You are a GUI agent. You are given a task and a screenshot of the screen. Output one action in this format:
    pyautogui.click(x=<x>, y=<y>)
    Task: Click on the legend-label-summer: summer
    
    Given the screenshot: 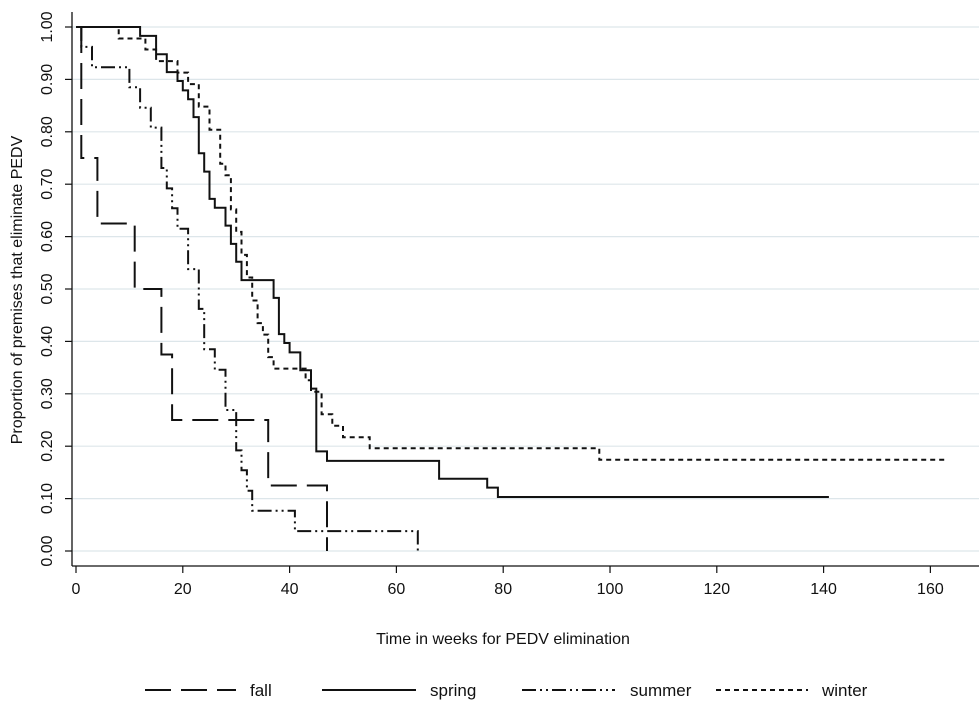 What is the action you would take?
    pyautogui.click(x=661, y=690)
    